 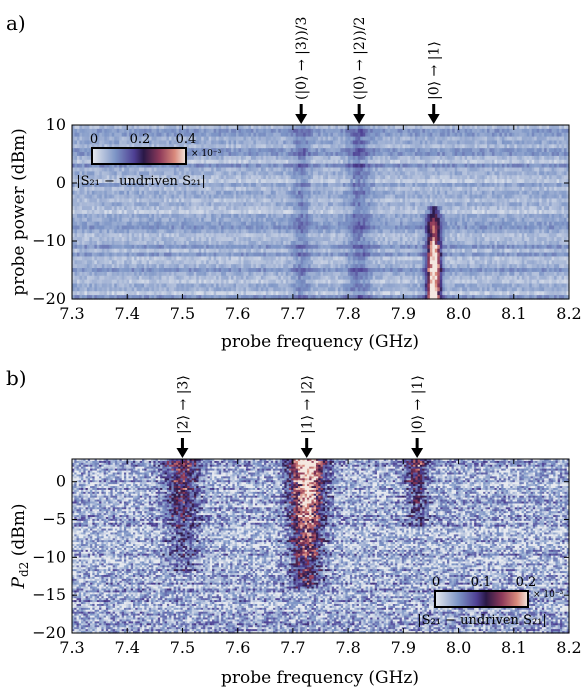 What do you see at coordinates (16, 23) in the screenshot?
I see `panel-a-label: a)` at bounding box center [16, 23].